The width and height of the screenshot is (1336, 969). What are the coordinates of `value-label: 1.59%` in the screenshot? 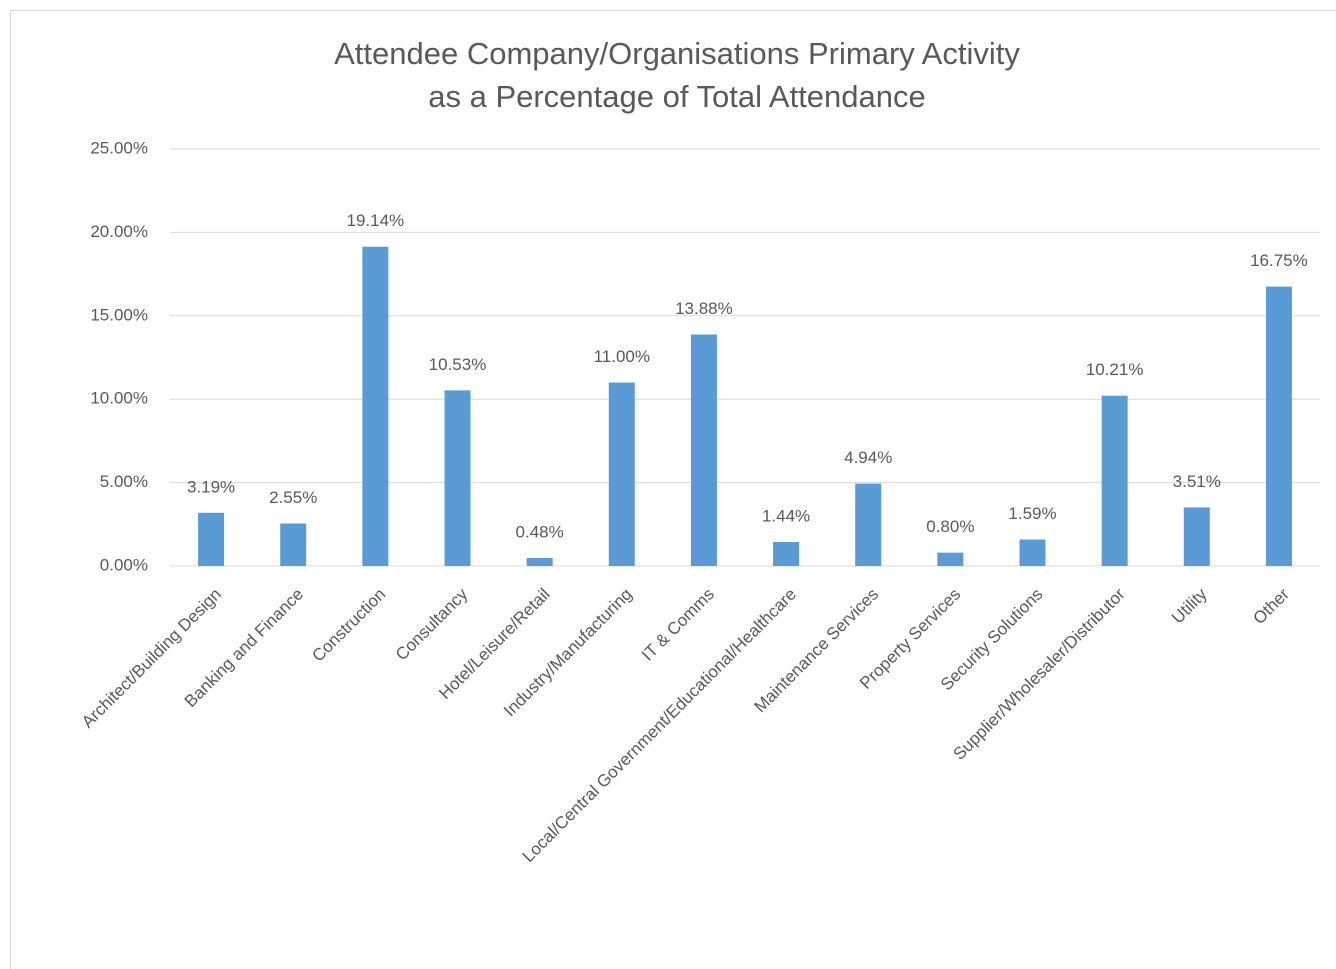 It's located at (1032, 513).